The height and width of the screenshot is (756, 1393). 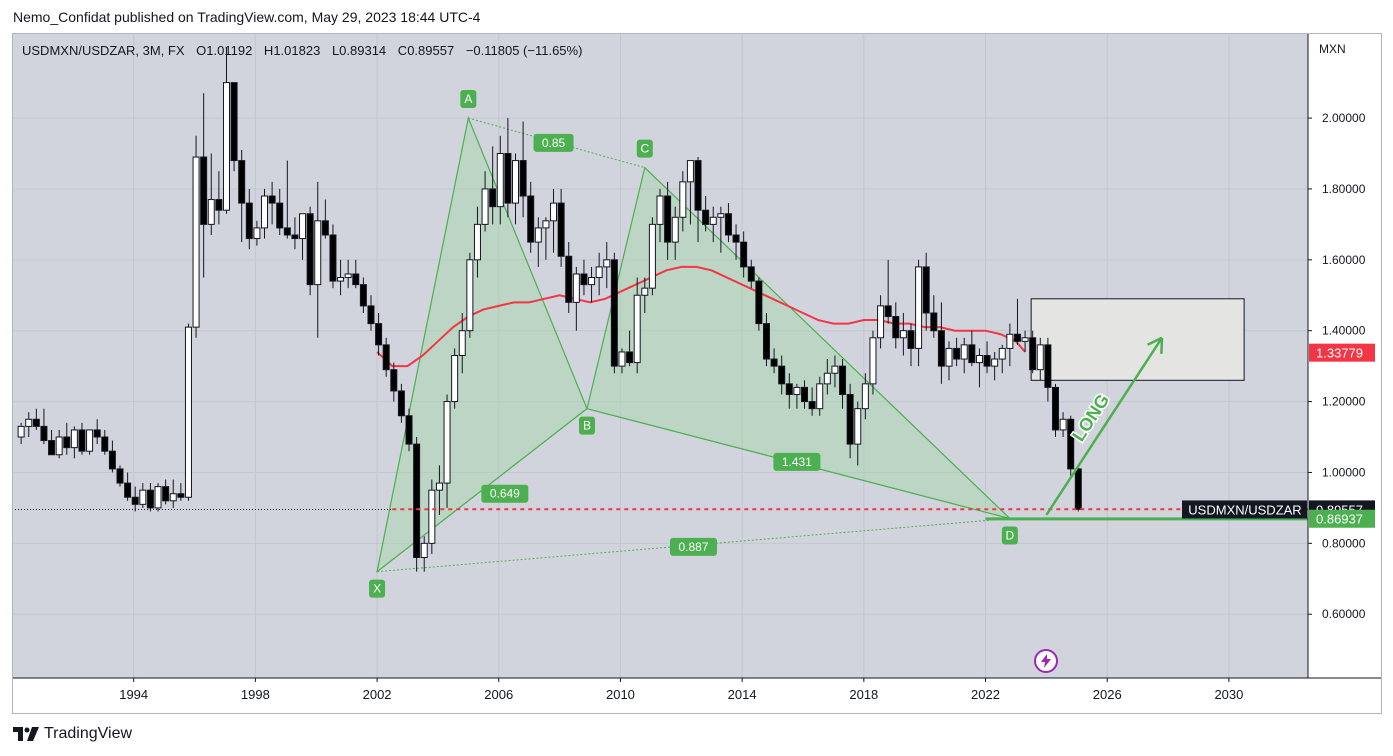 I want to click on tradingview-logo: TradingView, so click(x=72, y=734).